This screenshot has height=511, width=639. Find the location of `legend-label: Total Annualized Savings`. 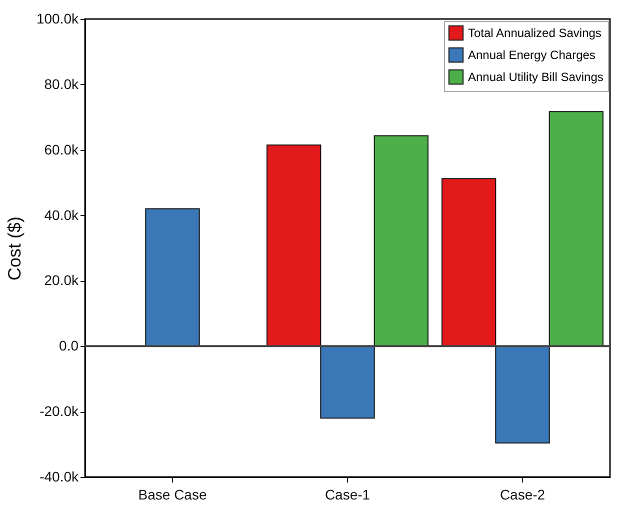

legend-label: Total Annualized Savings is located at coordinates (535, 33).